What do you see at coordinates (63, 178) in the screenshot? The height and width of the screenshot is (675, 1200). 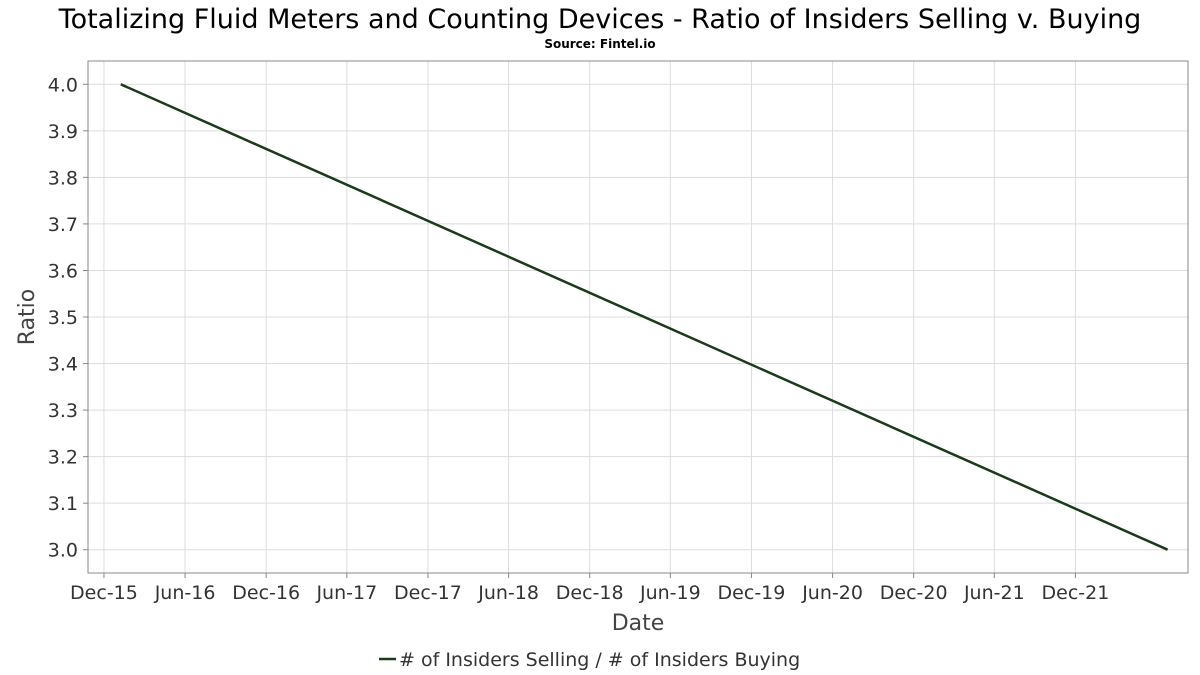 I see `y-tick-label: 3.8` at bounding box center [63, 178].